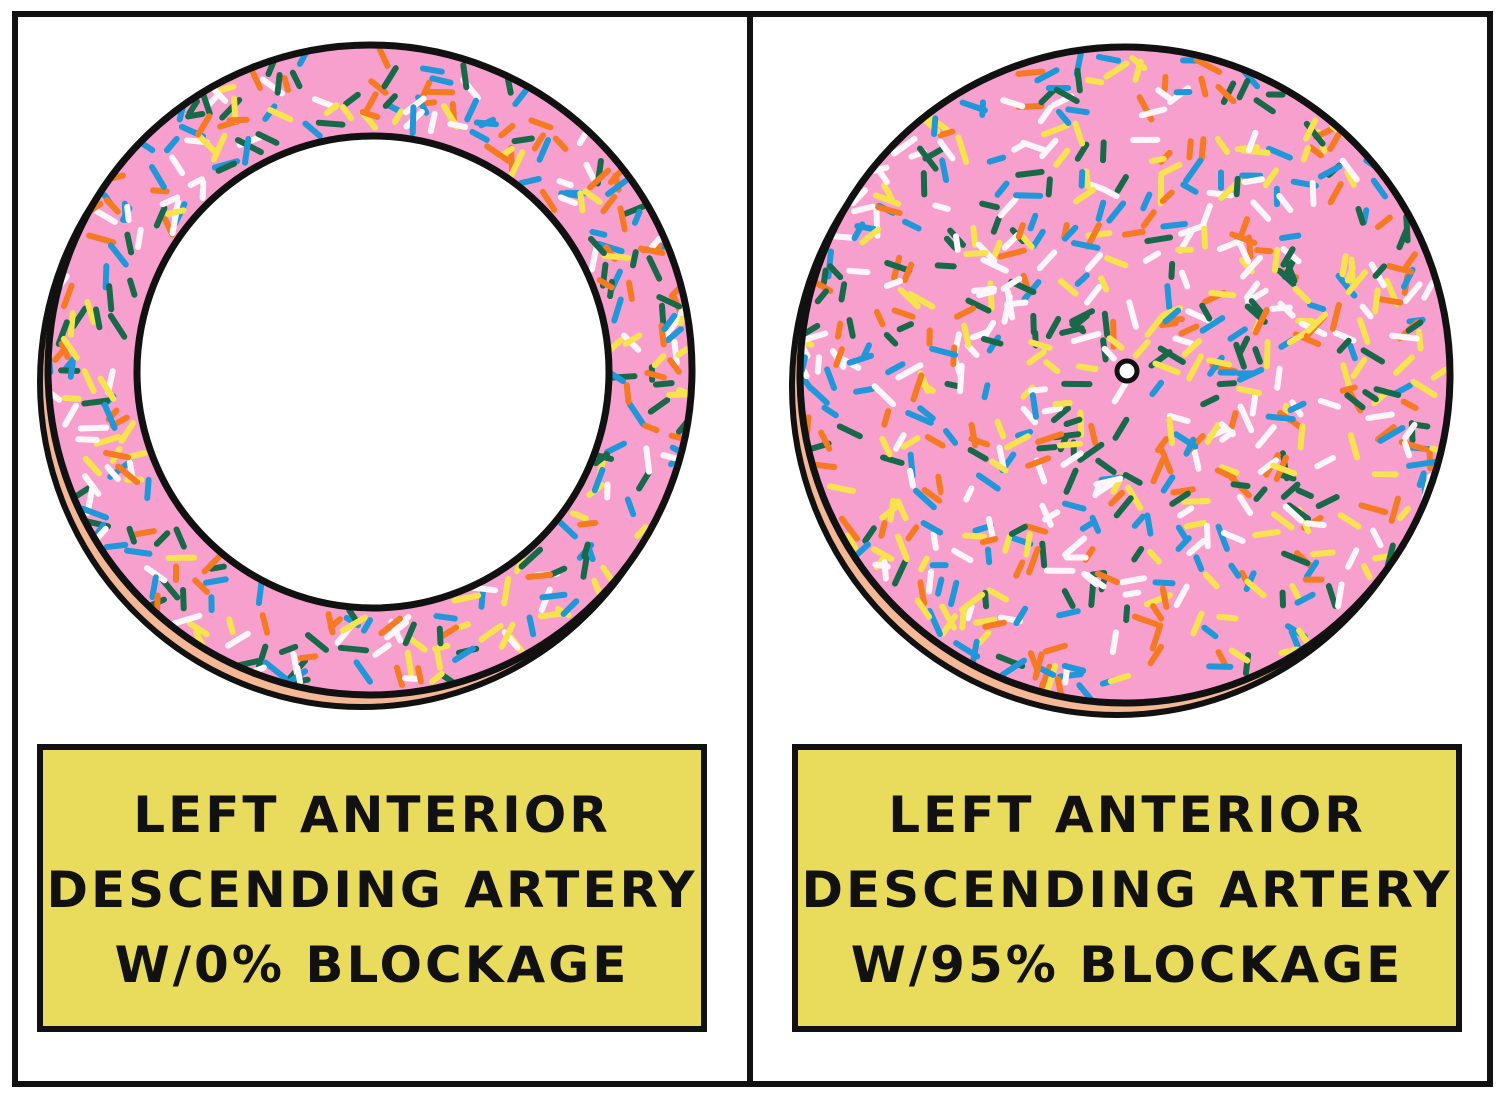  I want to click on caption-line: DESCENDING ARTERY, so click(372, 890).